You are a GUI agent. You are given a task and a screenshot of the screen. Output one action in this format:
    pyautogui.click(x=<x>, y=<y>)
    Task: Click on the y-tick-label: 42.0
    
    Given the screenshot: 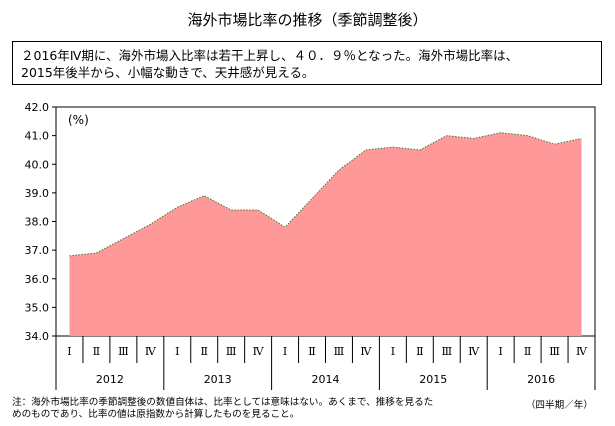 What is the action you would take?
    pyautogui.click(x=37, y=107)
    